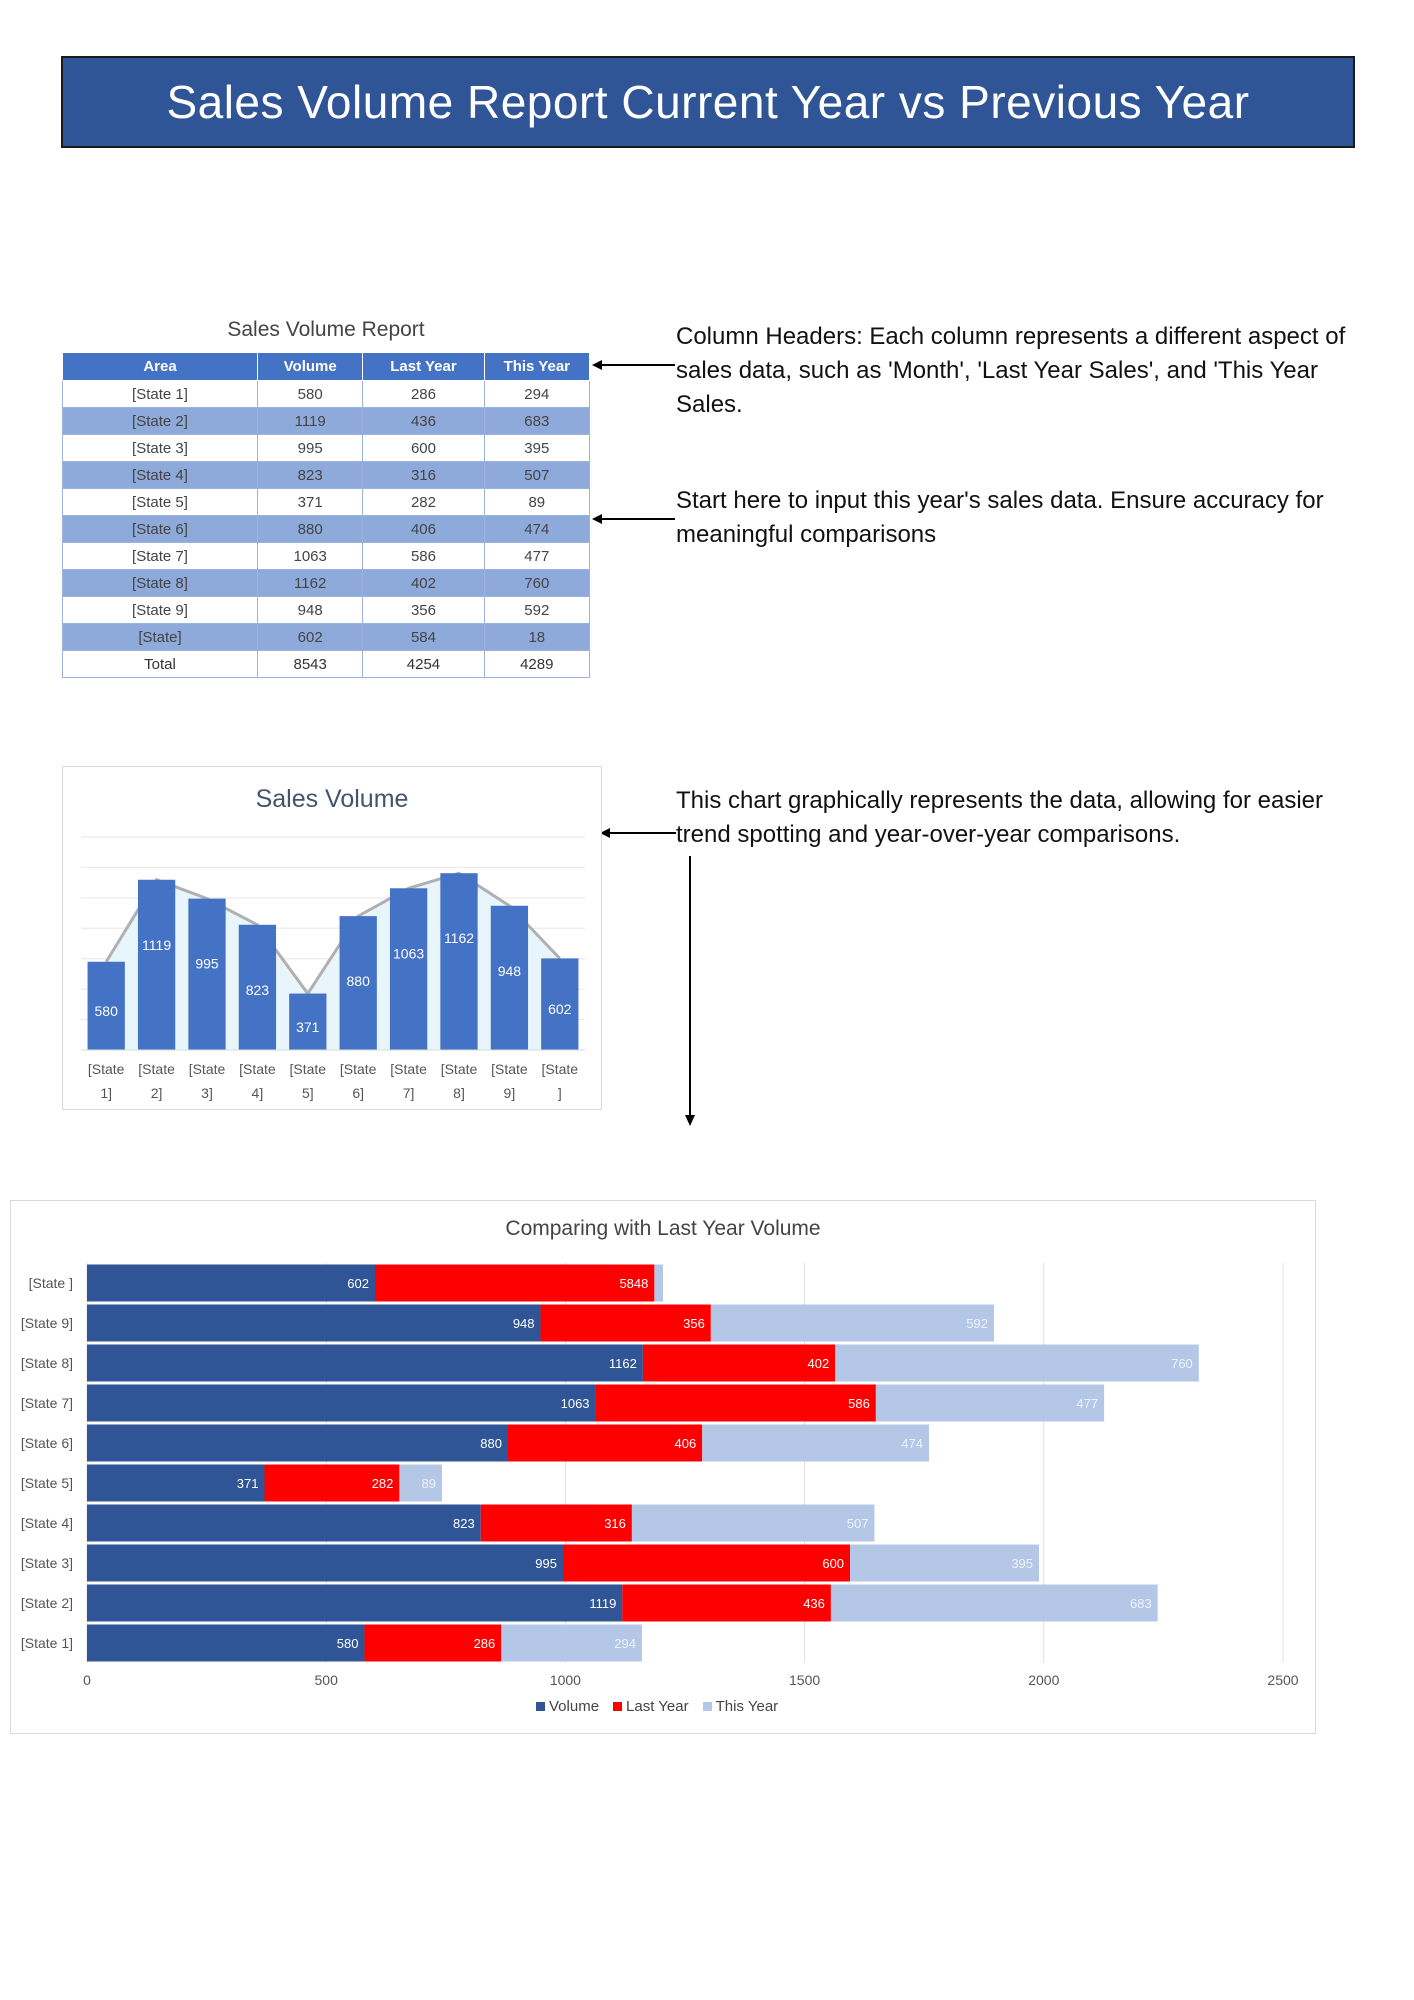  I want to click on header-volume: Volume, so click(310, 366).